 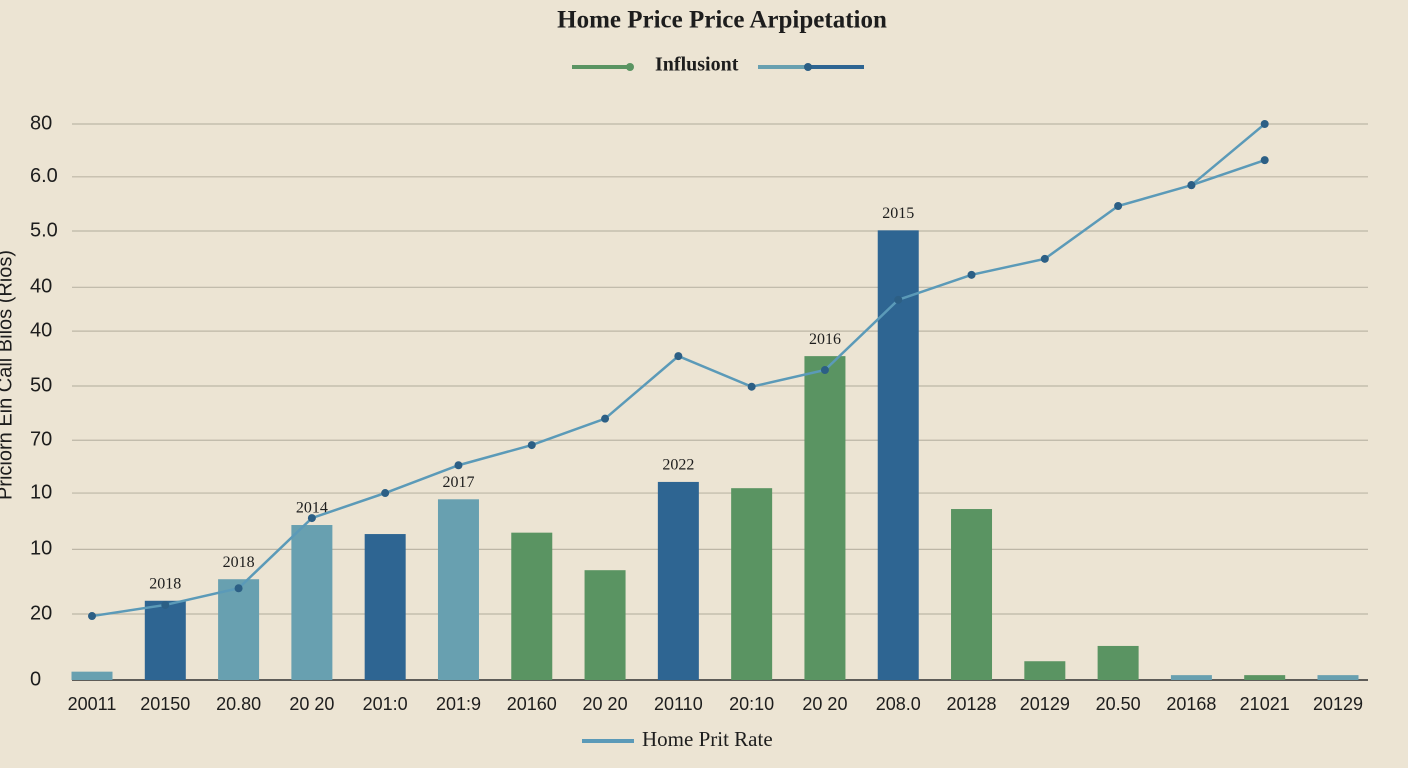 What do you see at coordinates (44, 230) in the screenshot?
I see `y-tick-label: 5.0` at bounding box center [44, 230].